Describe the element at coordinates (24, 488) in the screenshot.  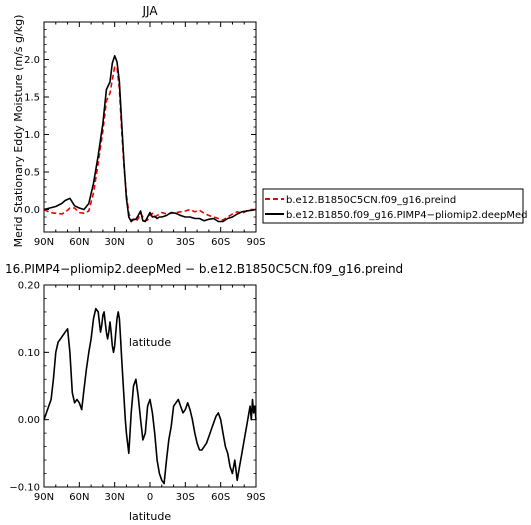
I see `y-tick-label: −0.10` at that location.